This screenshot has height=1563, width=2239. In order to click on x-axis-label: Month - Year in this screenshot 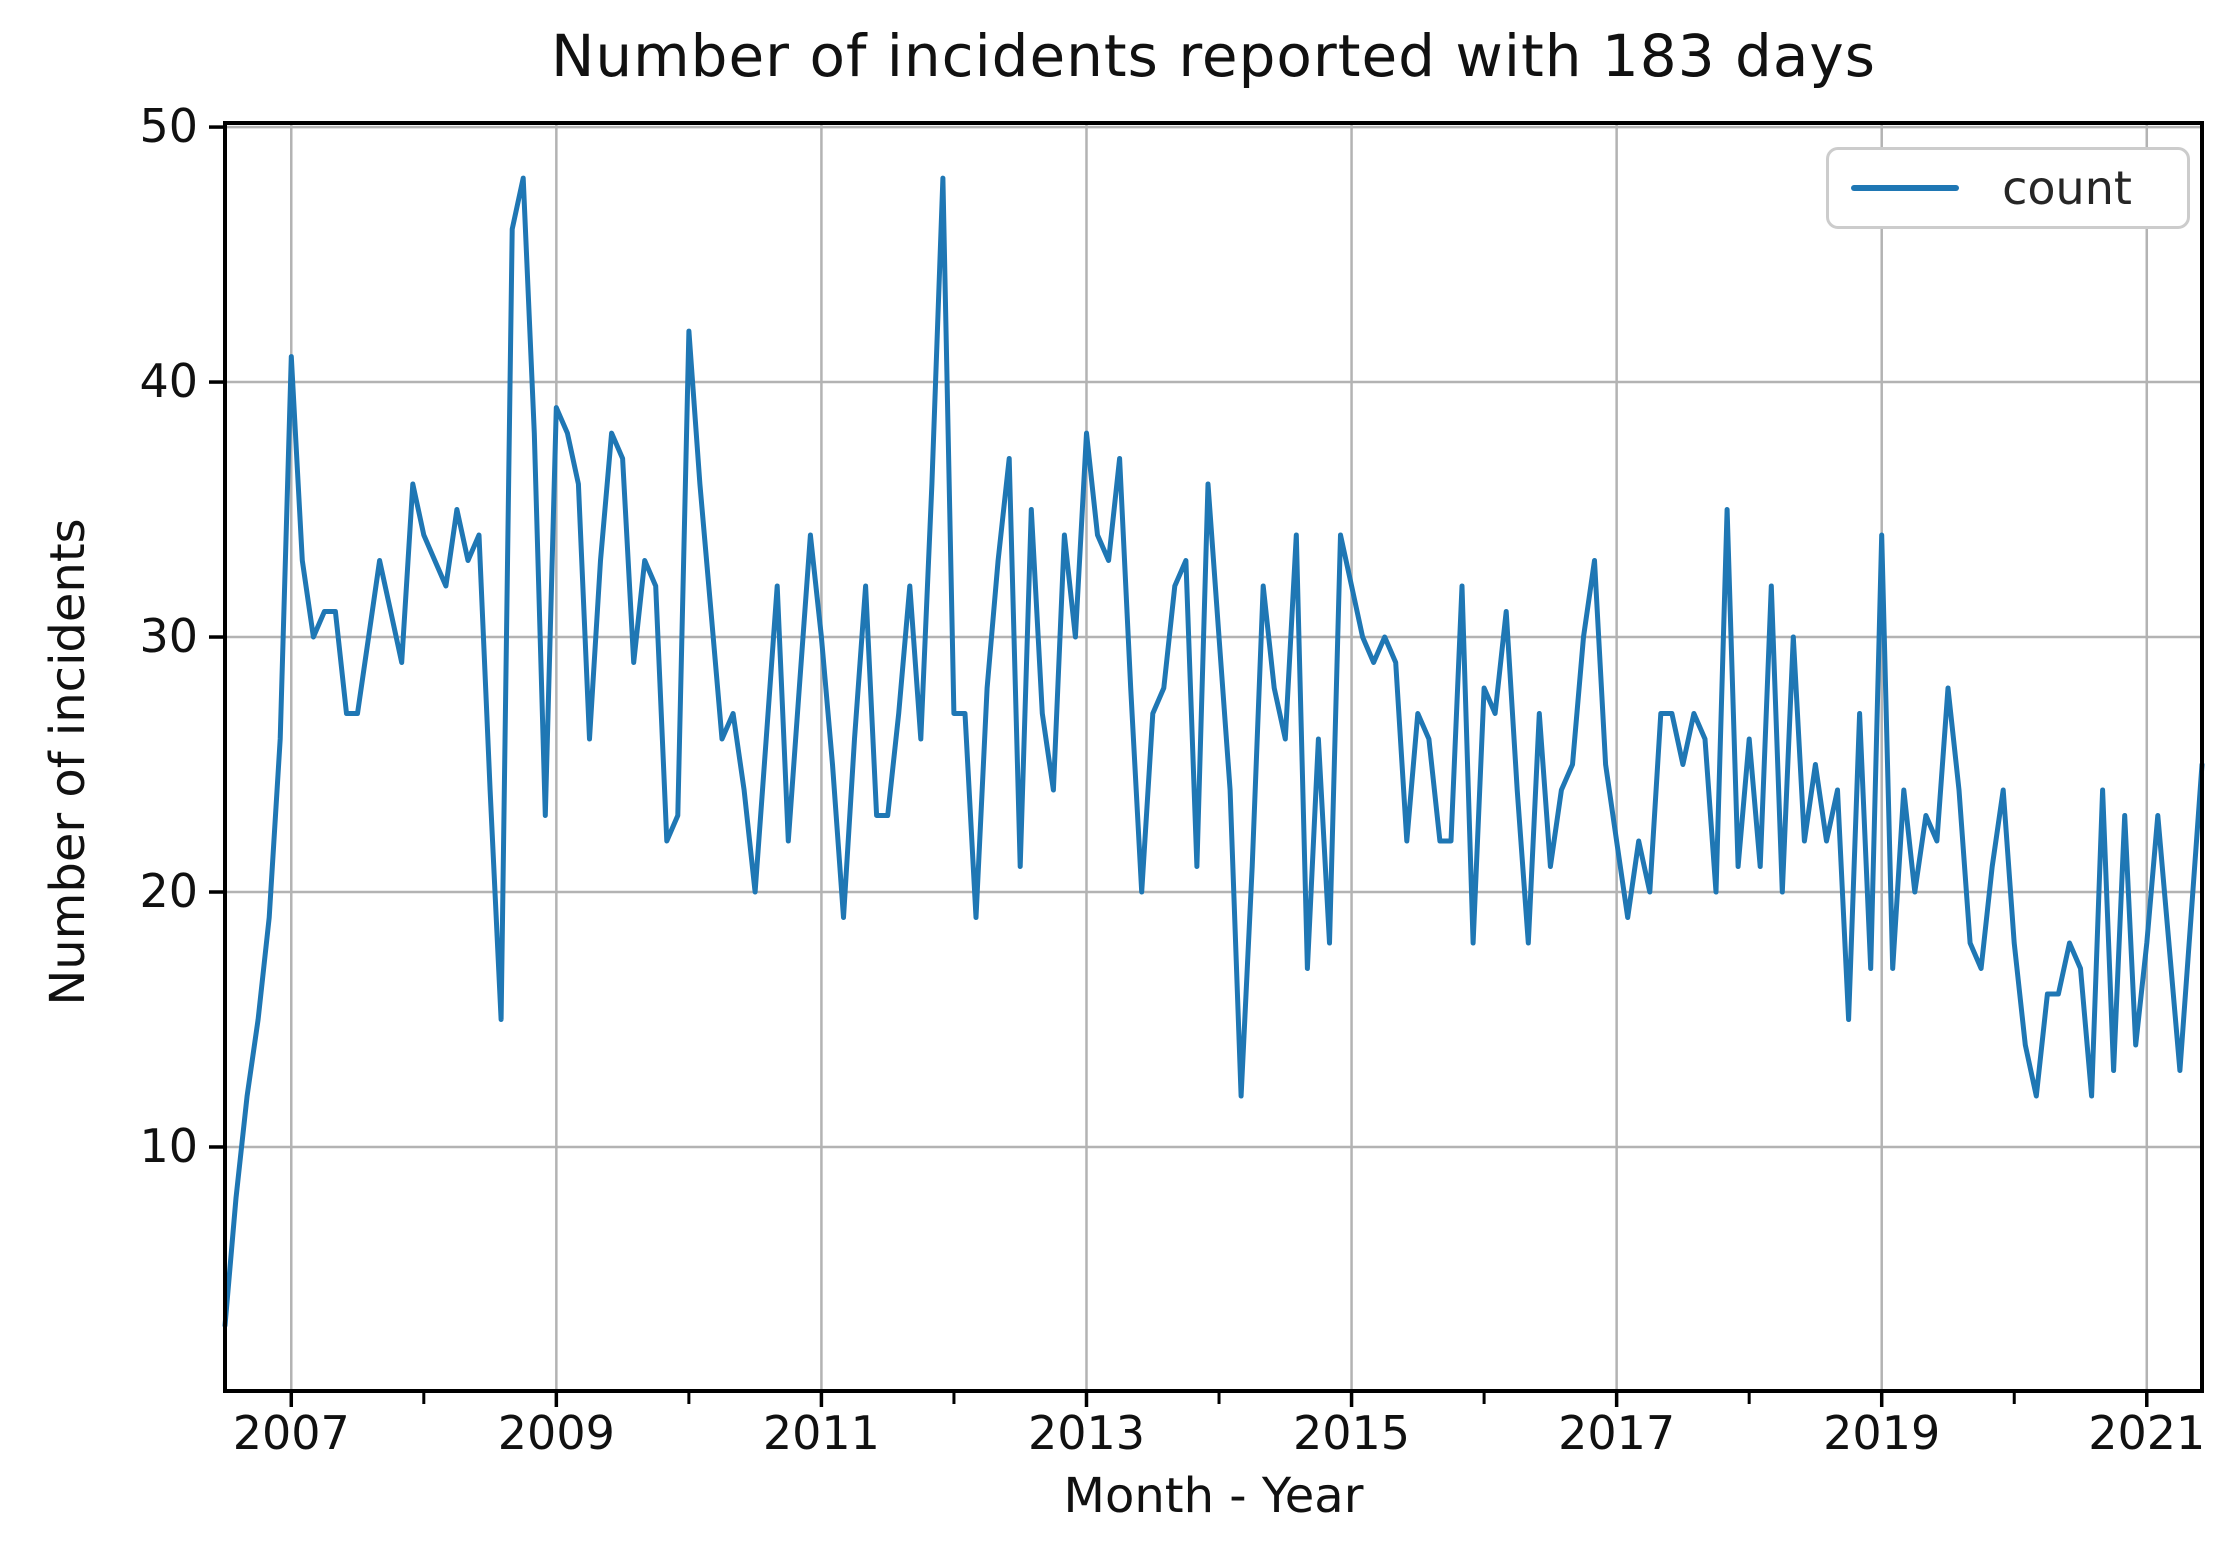, I will do `click(1213, 1496)`.